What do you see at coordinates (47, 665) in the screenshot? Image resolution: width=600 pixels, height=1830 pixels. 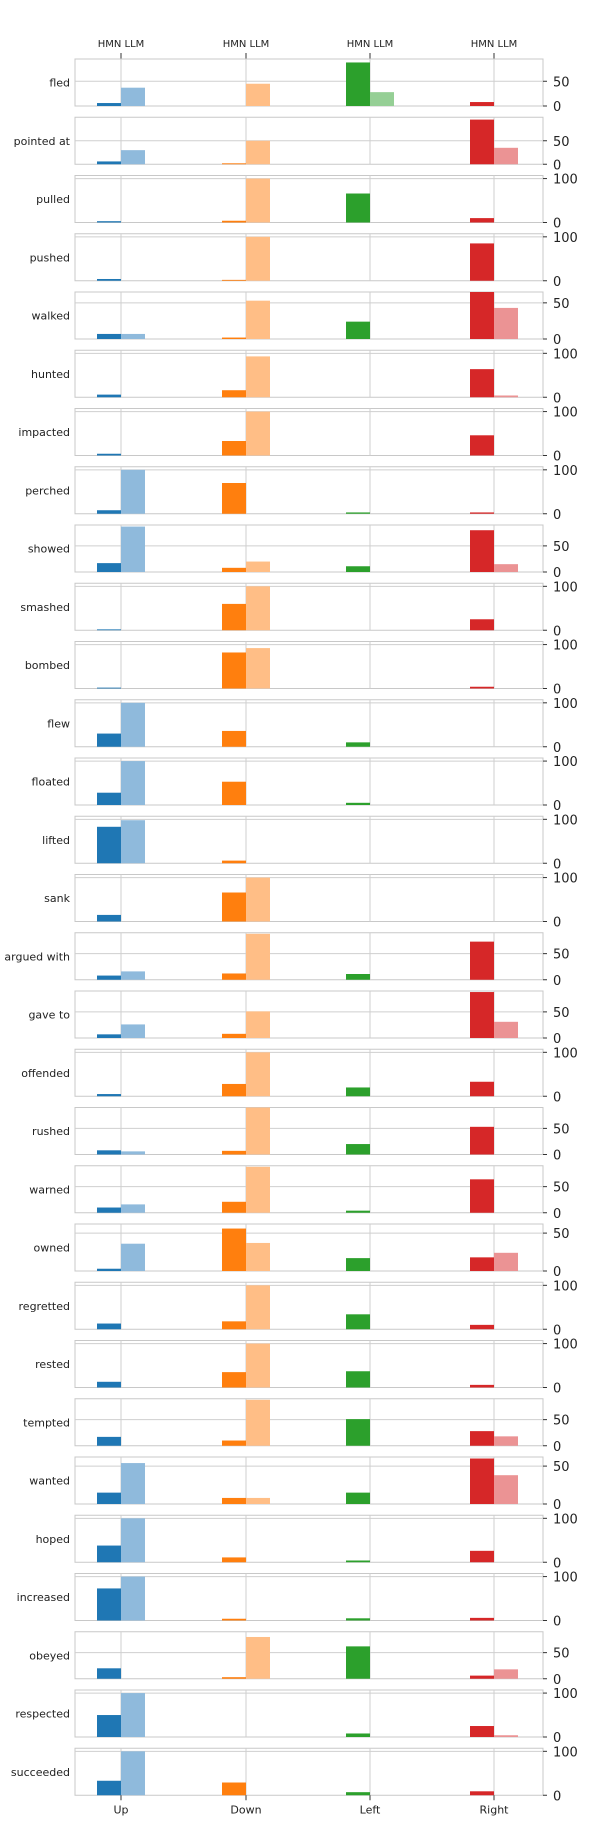 I see `panel-verb-label: bombed` at bounding box center [47, 665].